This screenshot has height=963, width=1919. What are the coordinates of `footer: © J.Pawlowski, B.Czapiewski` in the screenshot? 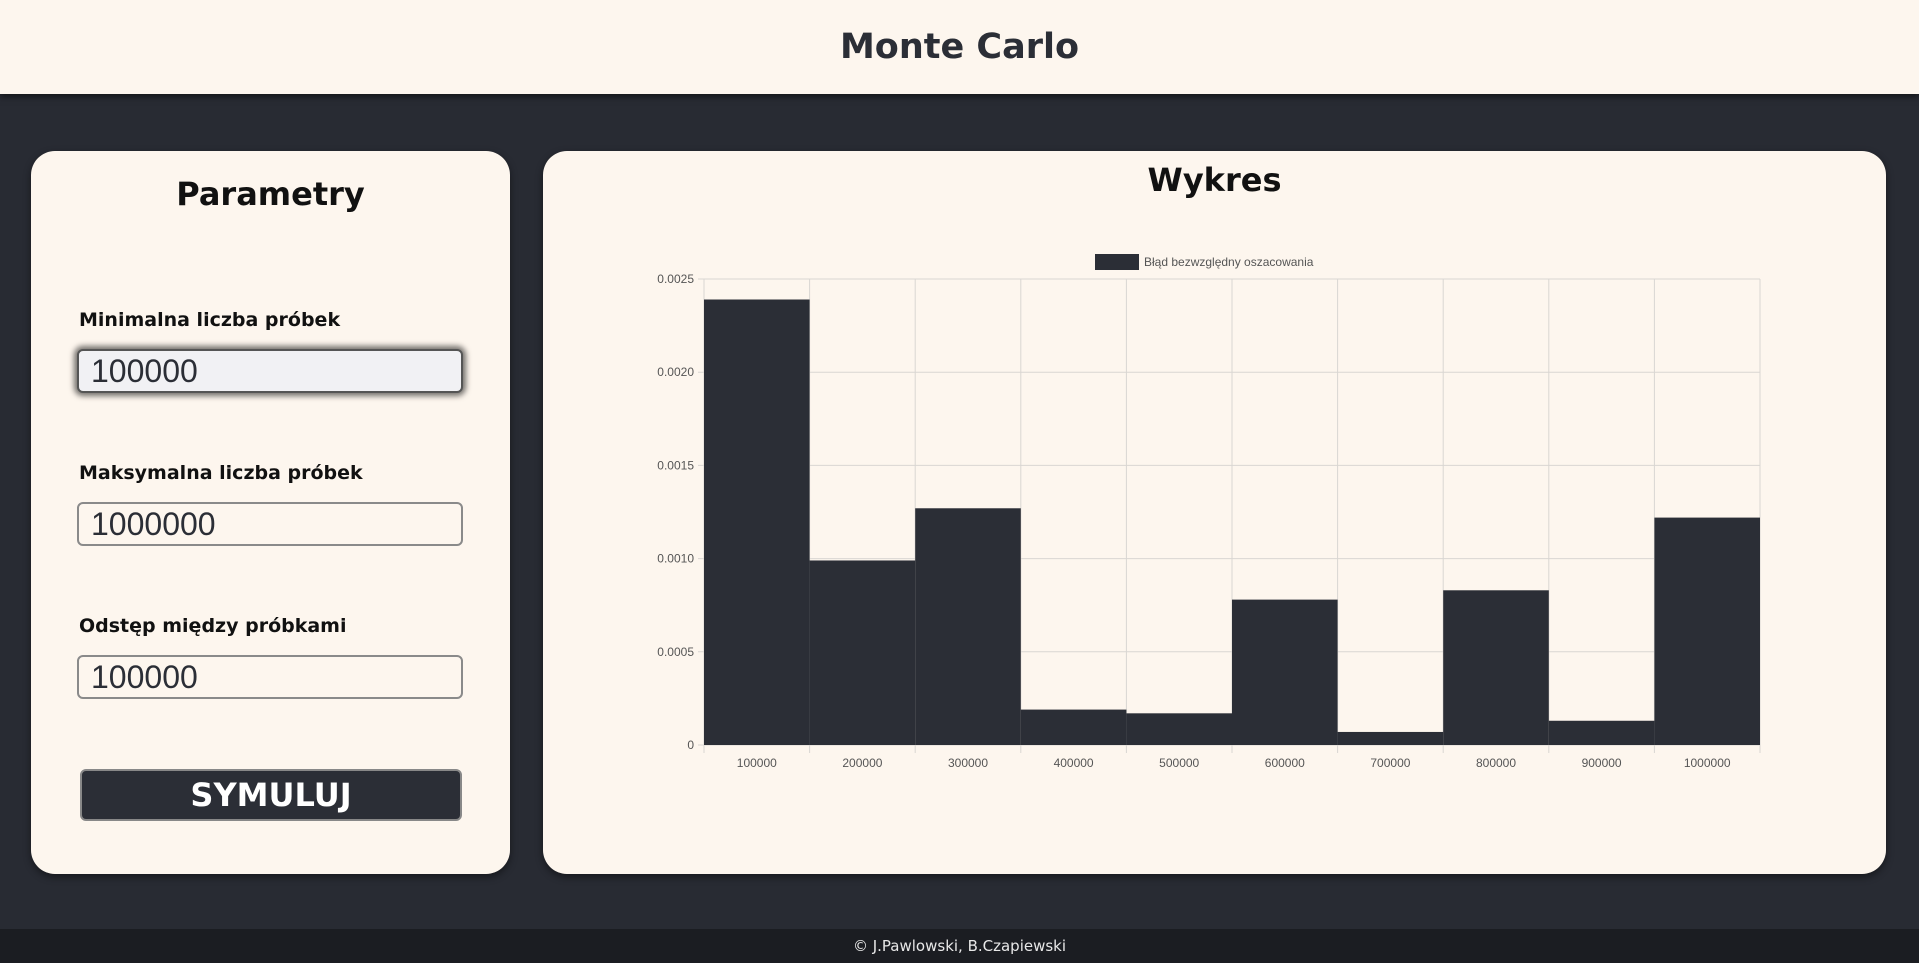 It's located at (959, 946).